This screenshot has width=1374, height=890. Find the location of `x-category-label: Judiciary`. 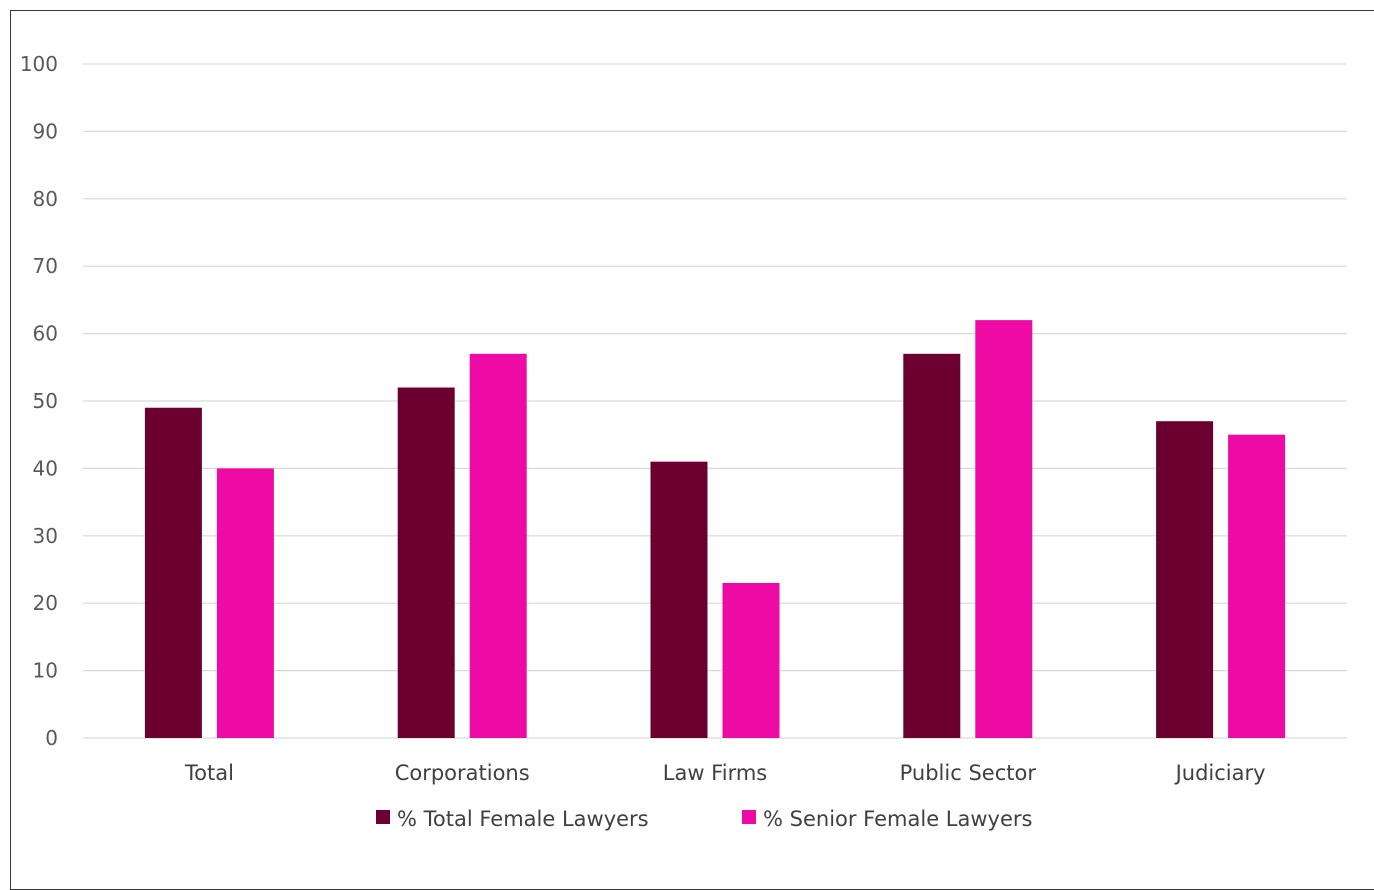

x-category-label: Judiciary is located at coordinates (1220, 773).